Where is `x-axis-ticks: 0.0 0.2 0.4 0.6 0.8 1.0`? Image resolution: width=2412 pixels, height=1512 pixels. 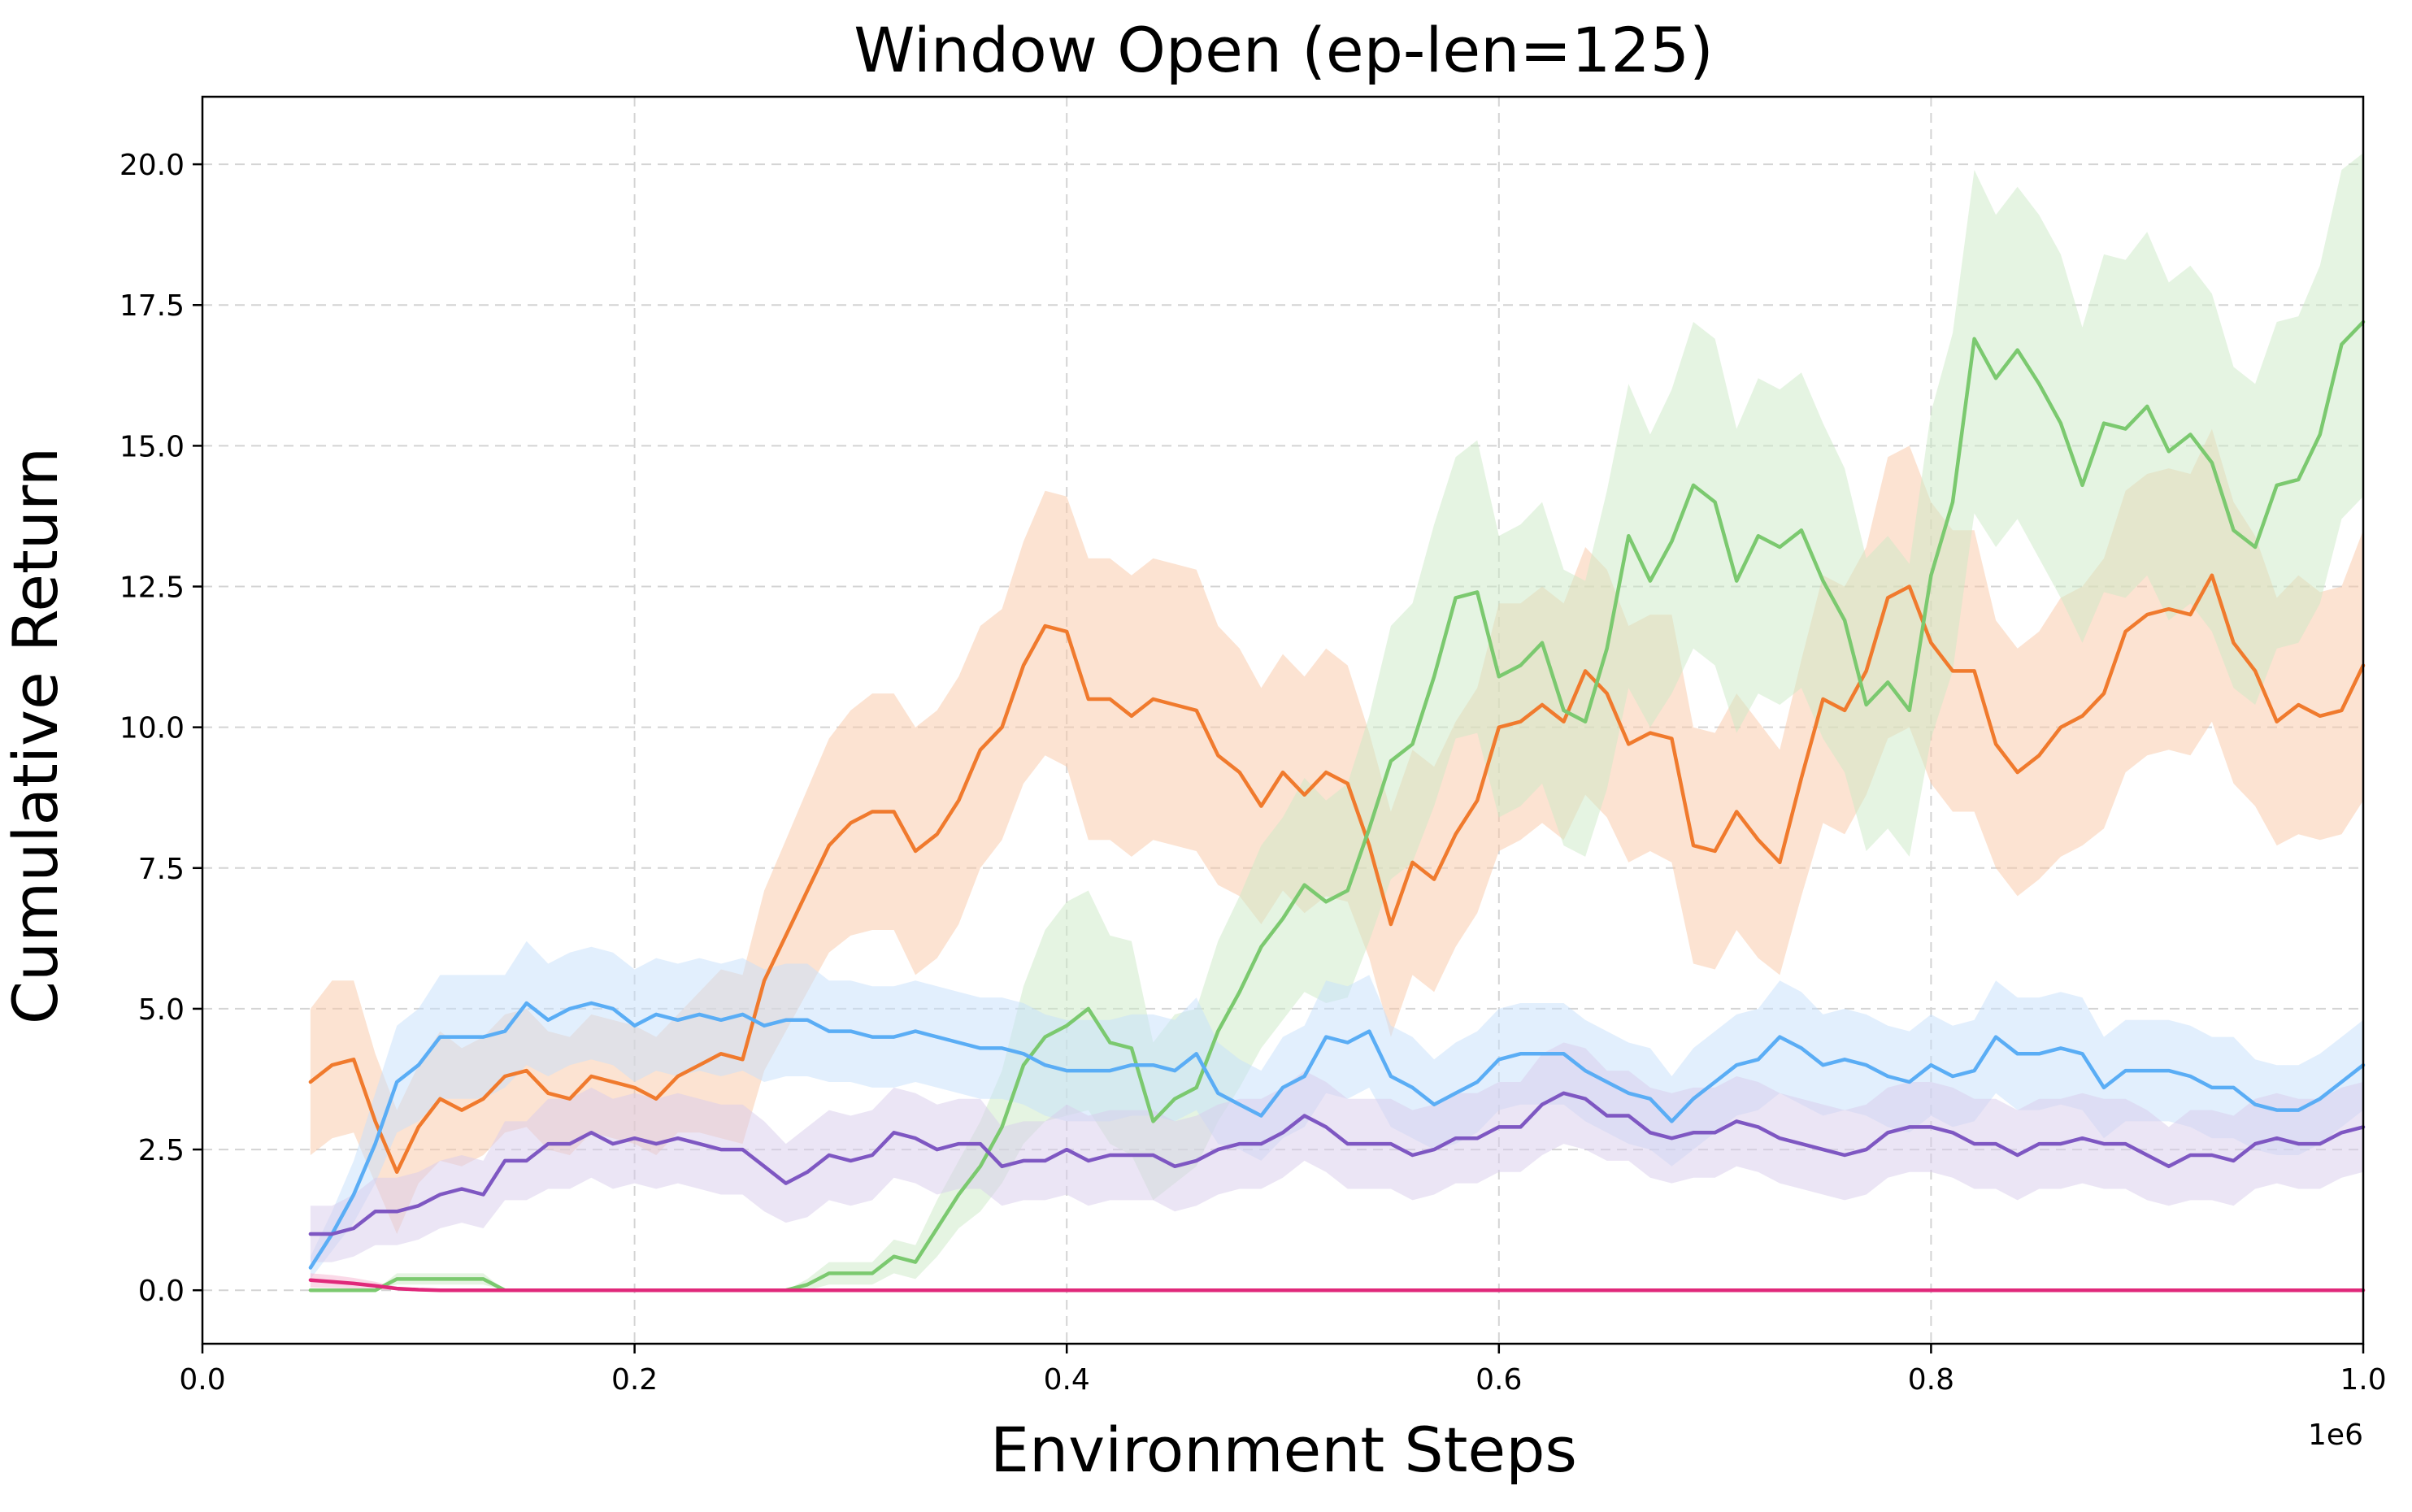
x-axis-ticks: 0.0 0.2 0.4 0.6 0.8 1.0 is located at coordinates (1283, 1370).